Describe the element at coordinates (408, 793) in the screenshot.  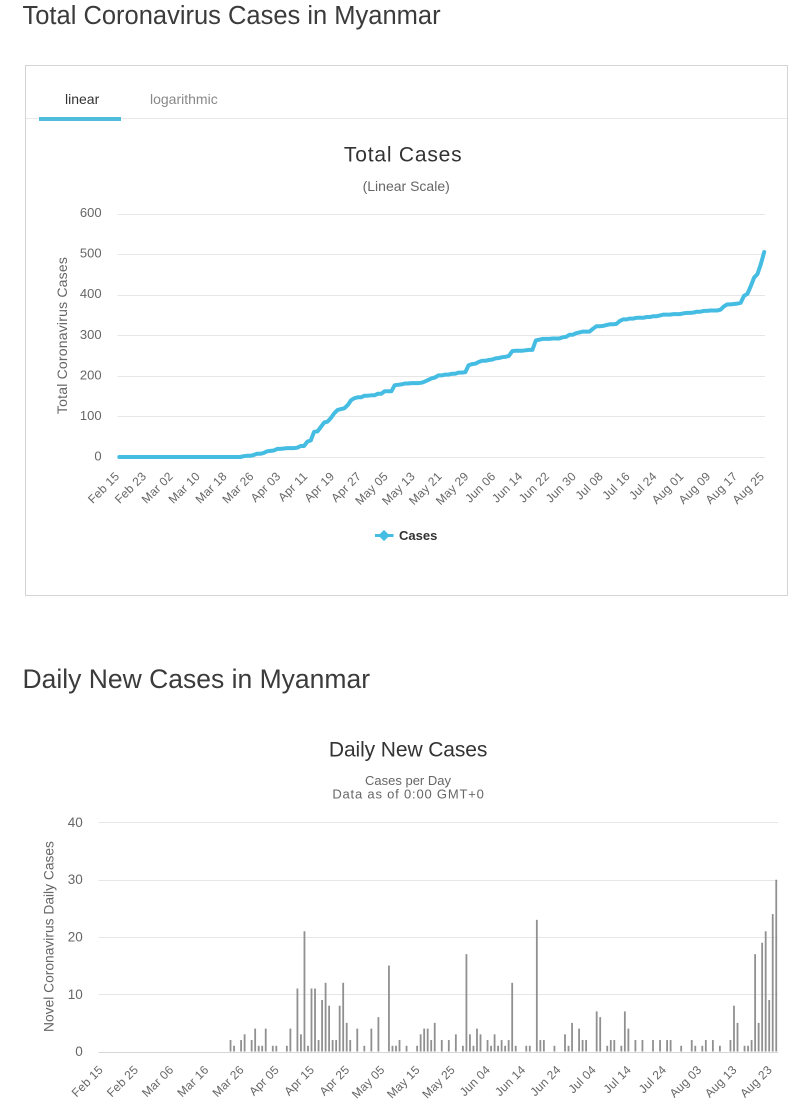
I see `svg-text: Data as of 0:00 GMT+0` at that location.